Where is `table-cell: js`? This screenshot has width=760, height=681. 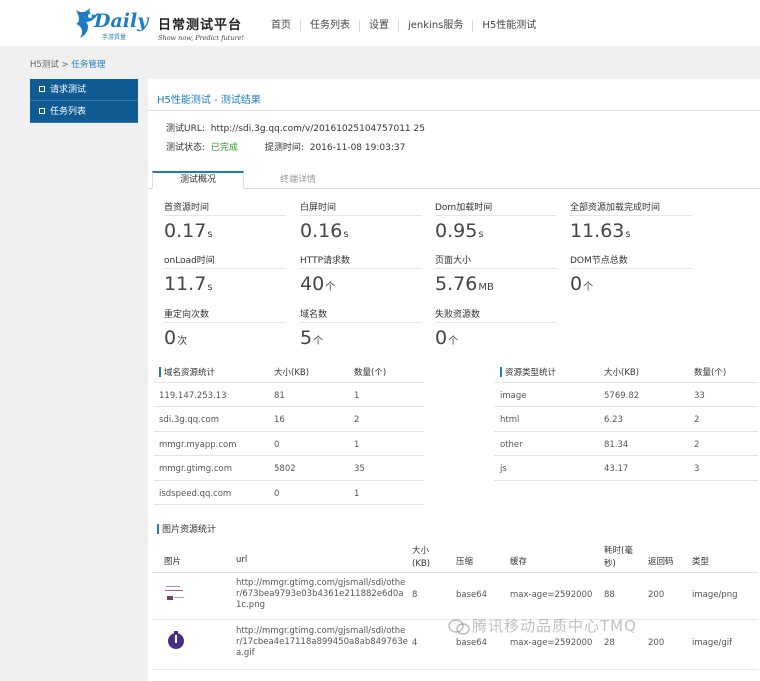 table-cell: js is located at coordinates (503, 469).